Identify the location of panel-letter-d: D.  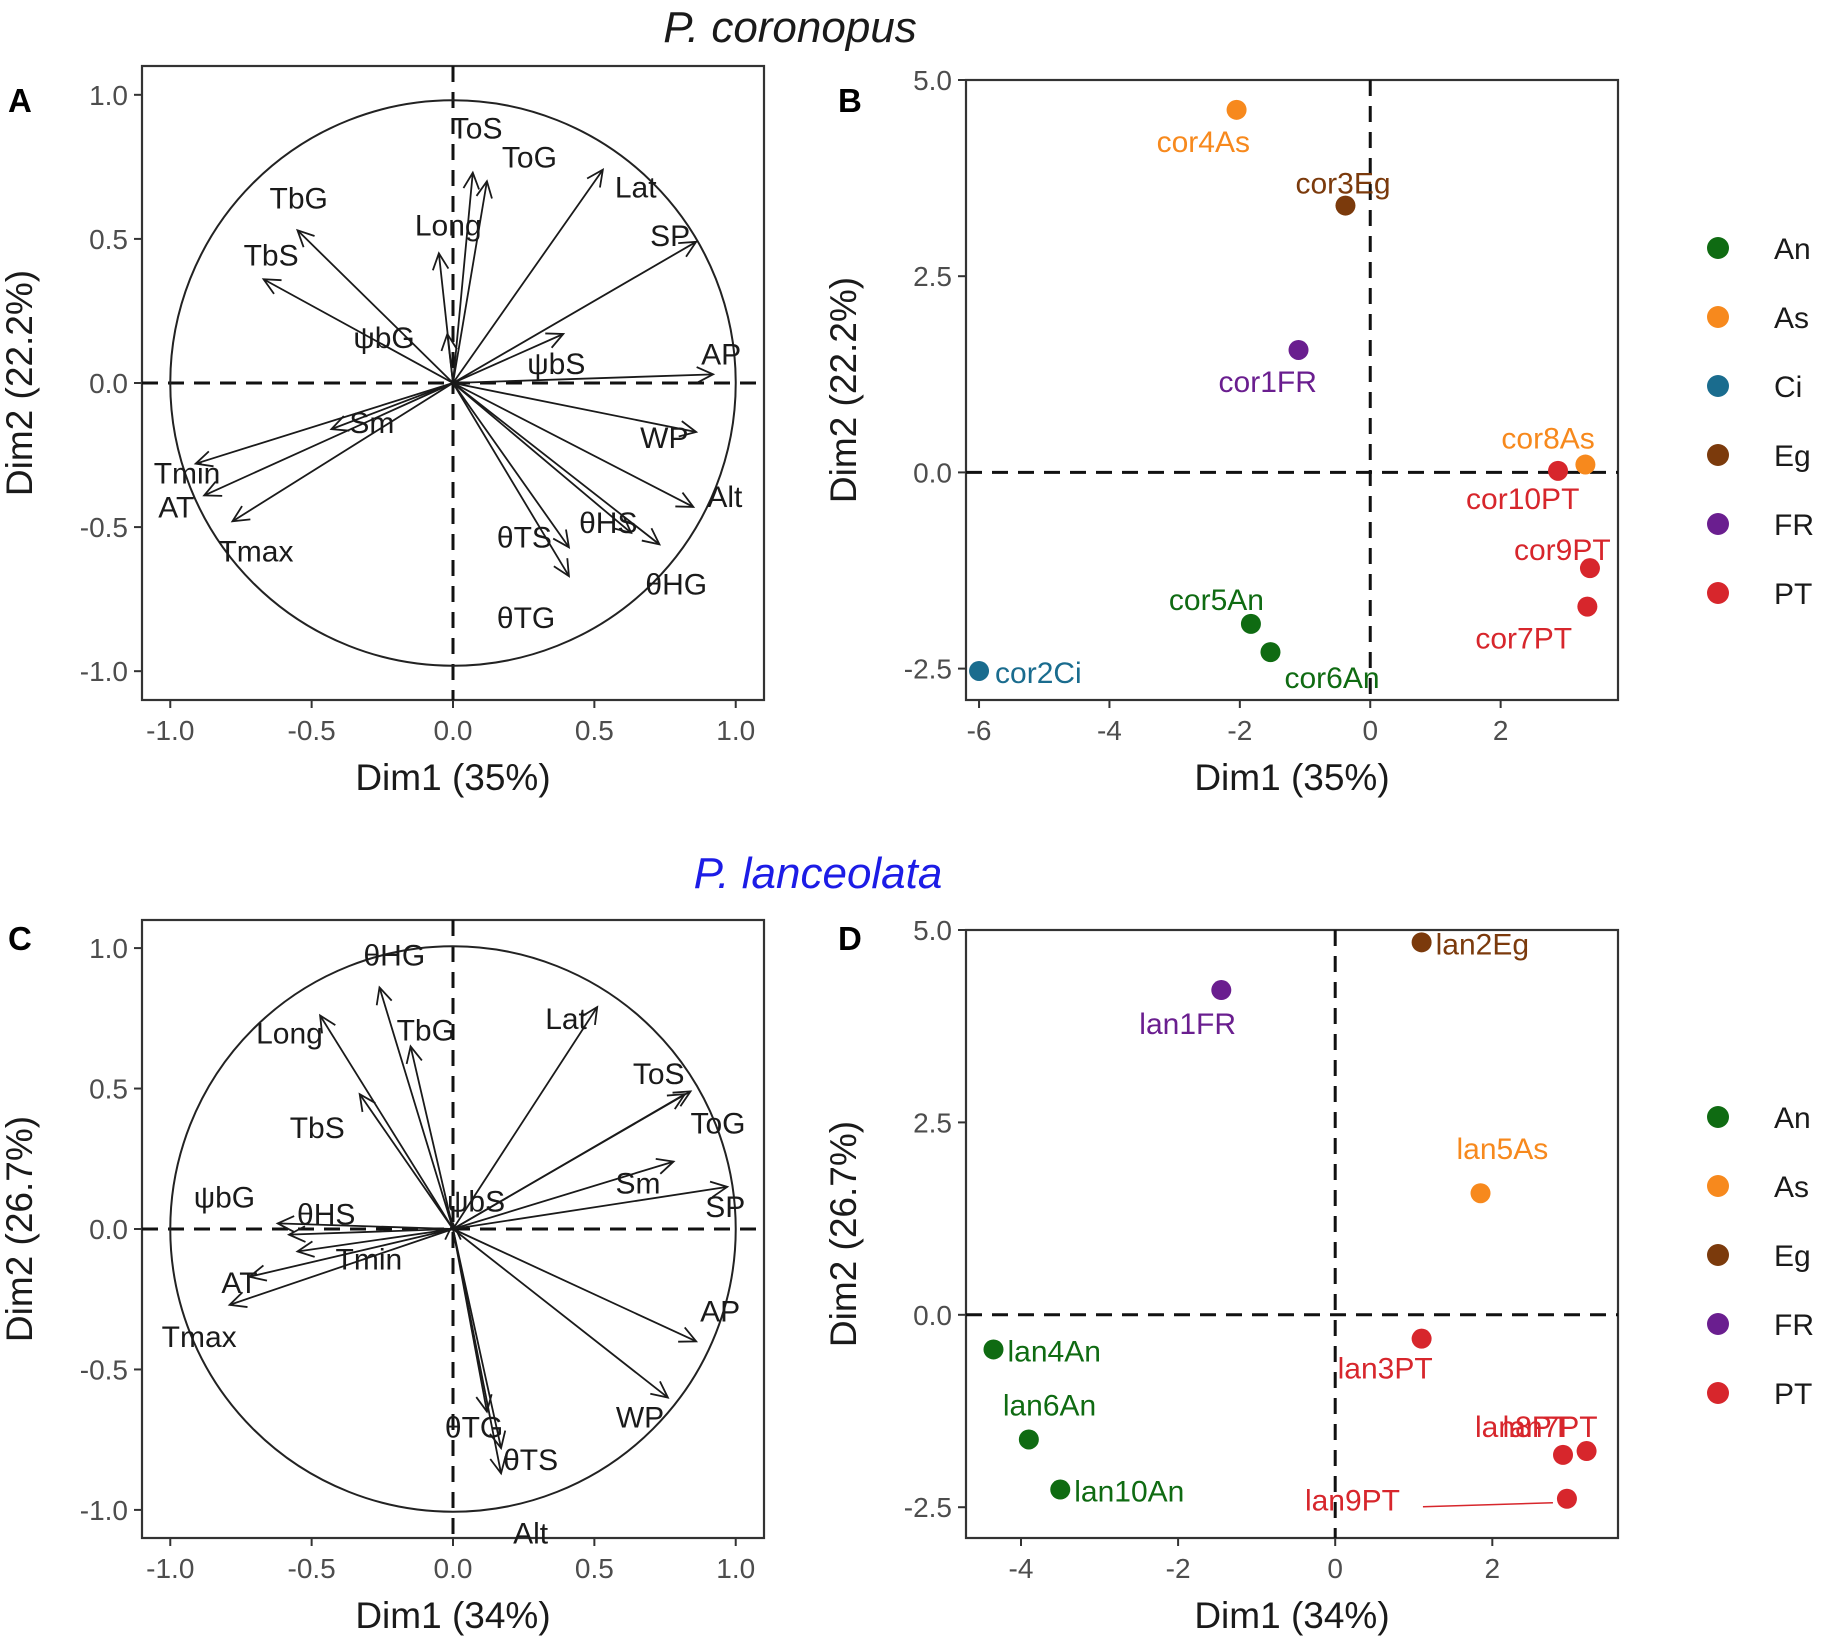
(850, 938).